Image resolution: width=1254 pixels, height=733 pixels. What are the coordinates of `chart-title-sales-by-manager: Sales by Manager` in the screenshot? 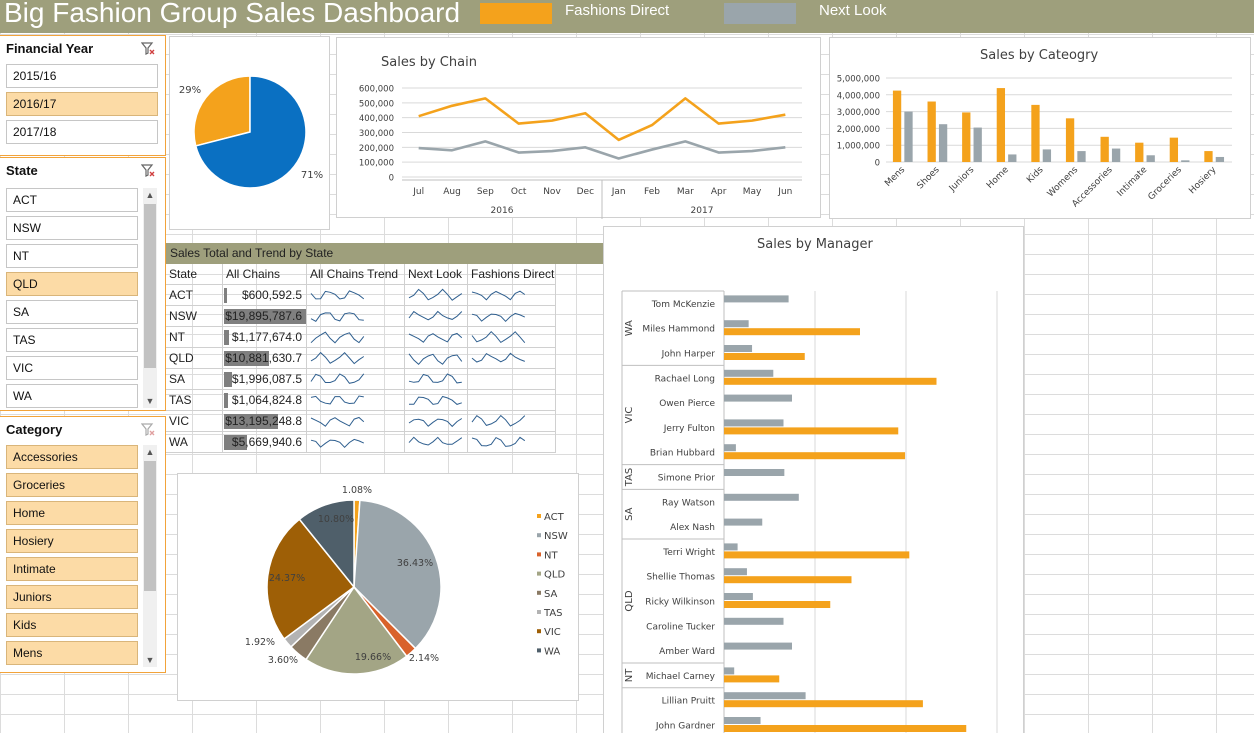 It's located at (815, 244).